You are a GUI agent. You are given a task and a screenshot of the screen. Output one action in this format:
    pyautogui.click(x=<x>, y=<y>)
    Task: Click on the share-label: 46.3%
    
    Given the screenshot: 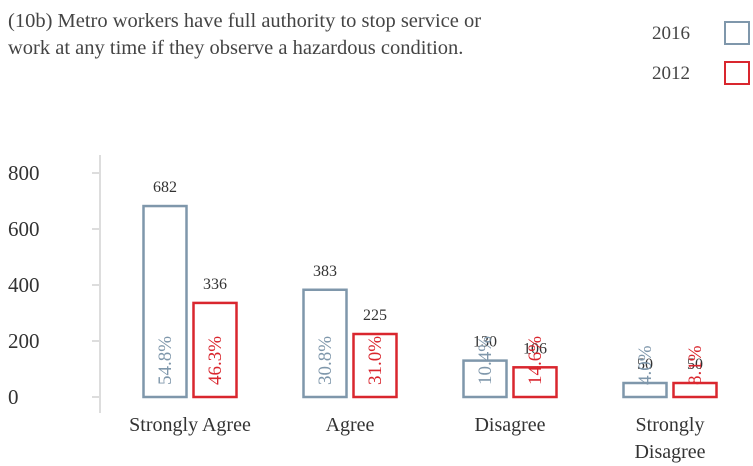 What is the action you would take?
    pyautogui.click(x=215, y=360)
    